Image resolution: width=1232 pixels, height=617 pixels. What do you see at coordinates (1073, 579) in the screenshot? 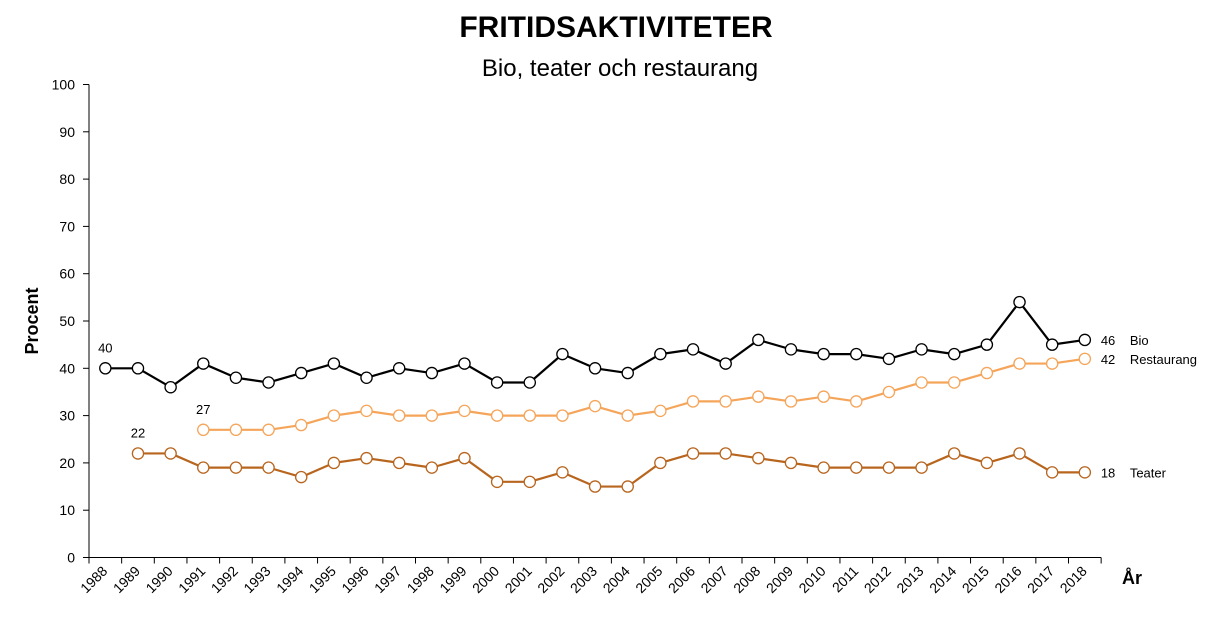
I see `x-tick-label: 2018` at bounding box center [1073, 579].